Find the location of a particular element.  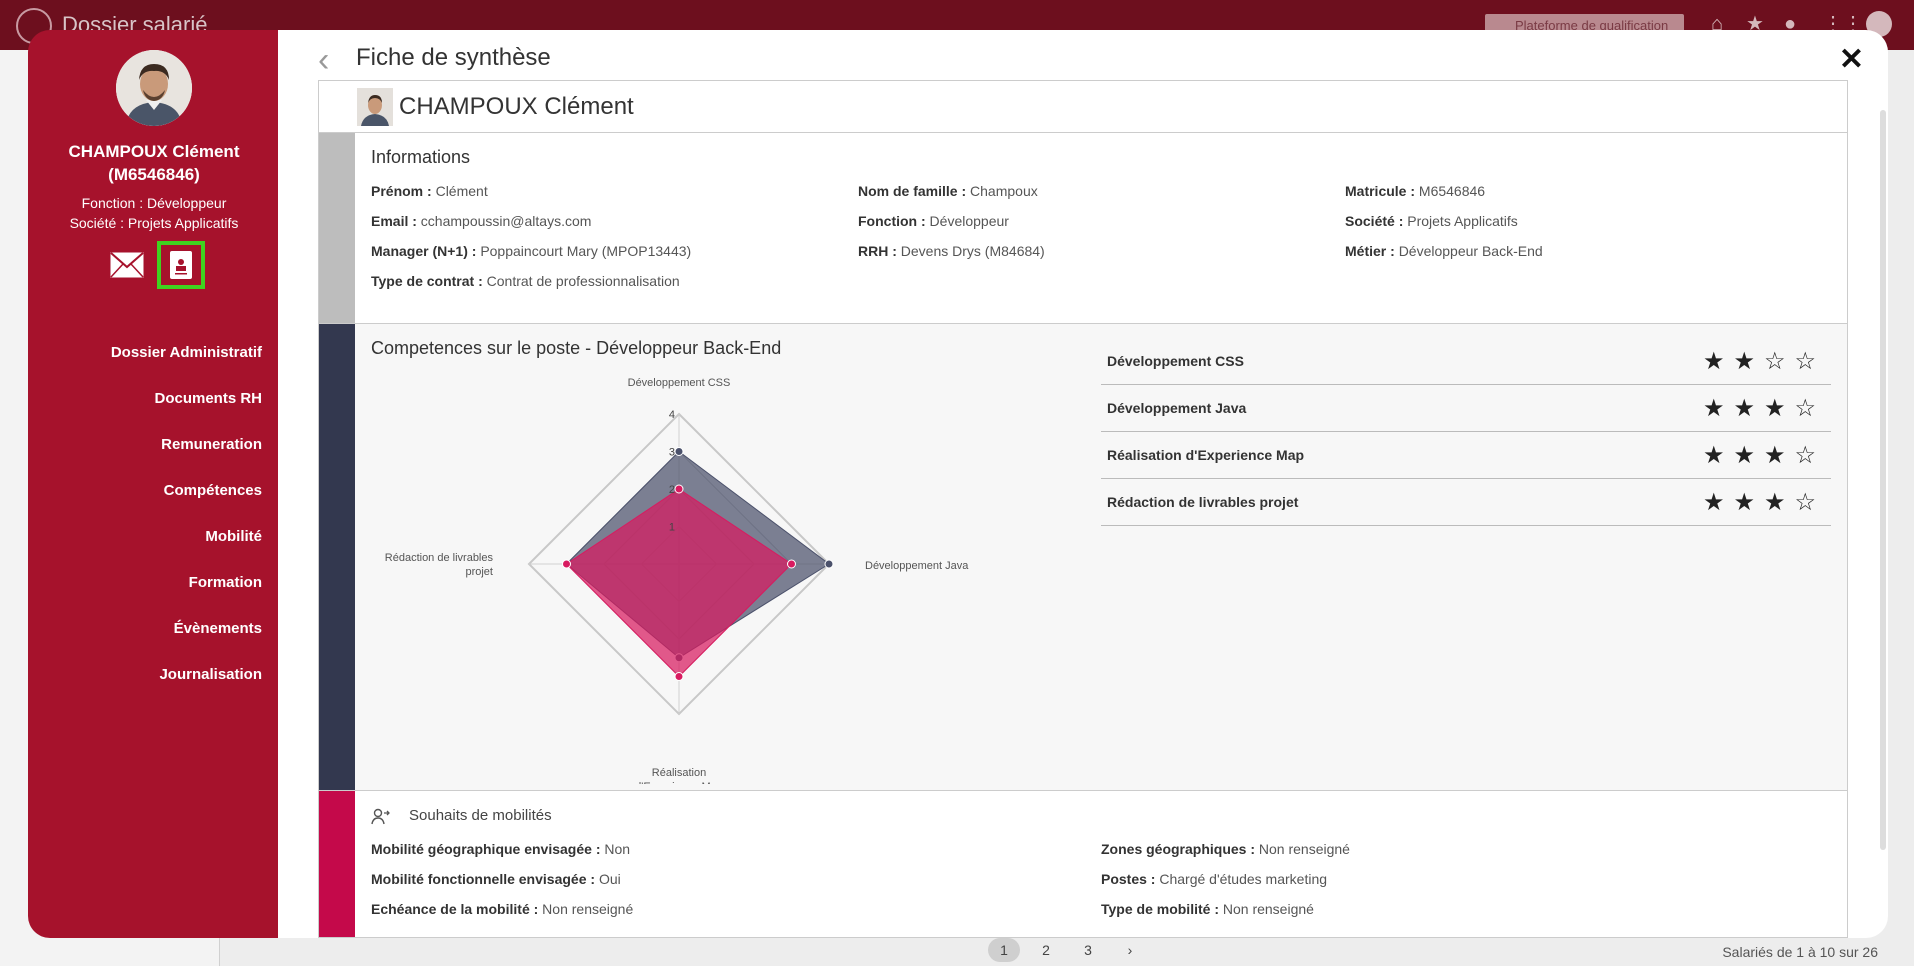

mobility-field: Zones géographiques : Non renseigné is located at coordinates (1225, 849).